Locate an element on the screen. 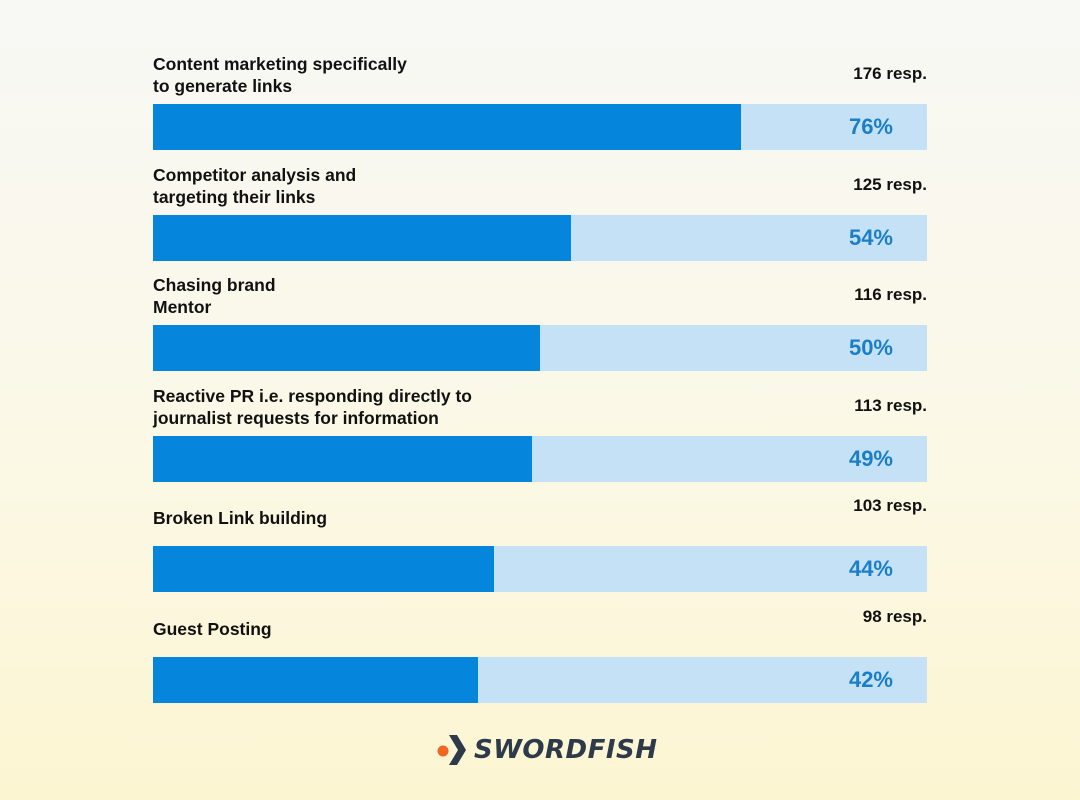 Image resolution: width=1080 pixels, height=800 pixels. bar-category-label: Guest Posting is located at coordinates (212, 629).